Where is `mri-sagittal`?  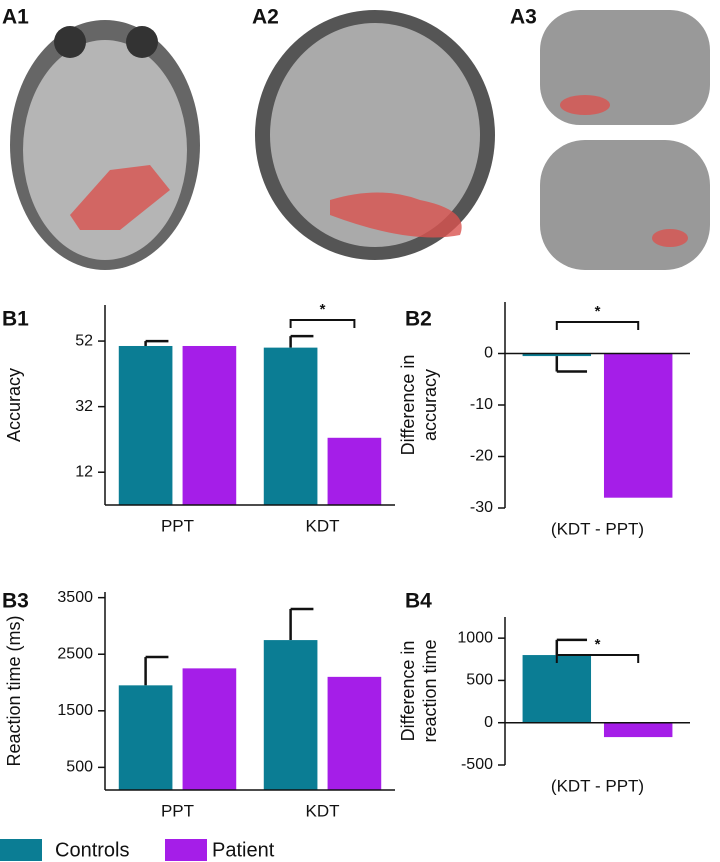
mri-sagittal is located at coordinates (625, 205).